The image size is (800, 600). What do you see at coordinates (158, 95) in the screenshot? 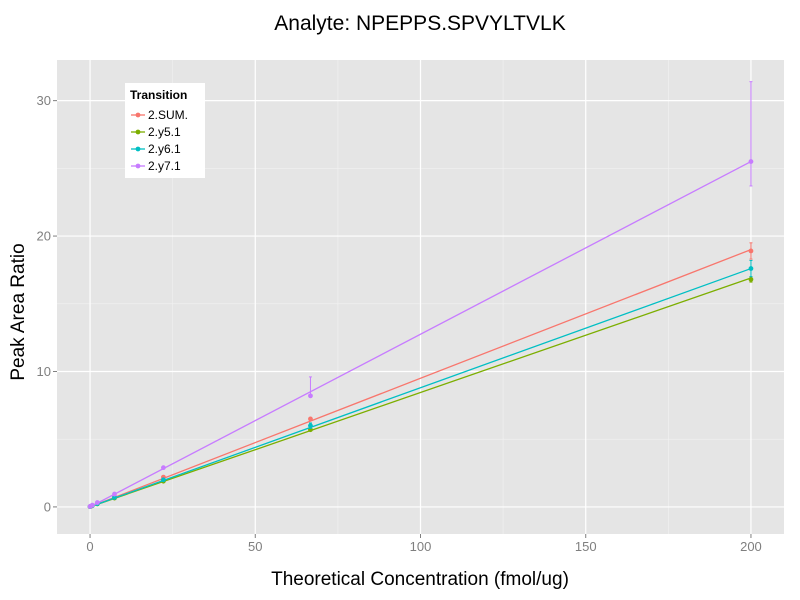
I see `legend-title: Transition` at bounding box center [158, 95].